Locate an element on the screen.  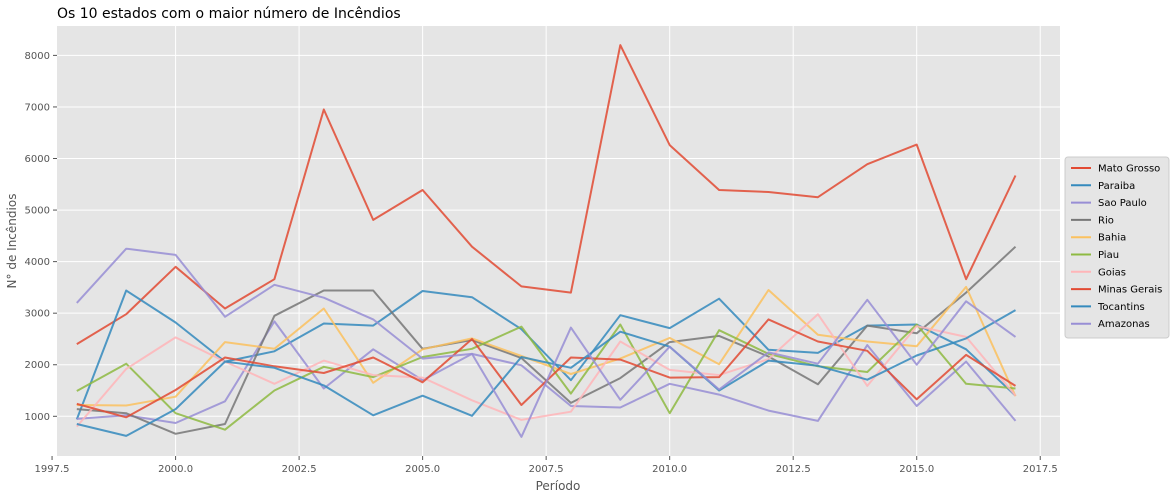
y-tick-label: 8000 is located at coordinates (37, 56).